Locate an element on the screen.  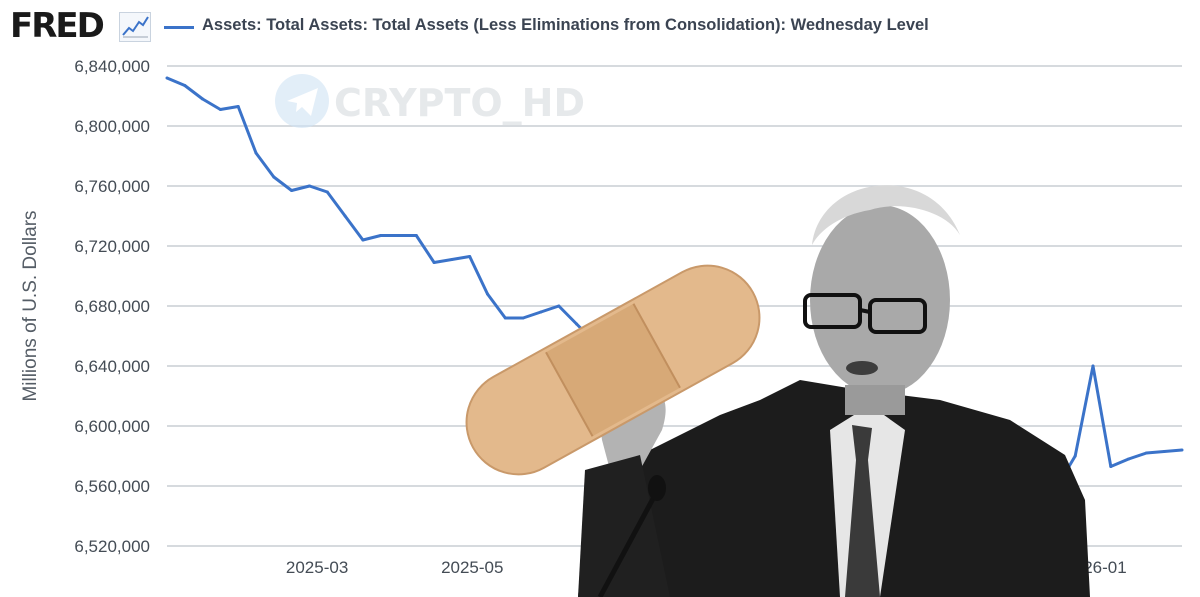
y-tick-label: 6,560,000 is located at coordinates (112, 486).